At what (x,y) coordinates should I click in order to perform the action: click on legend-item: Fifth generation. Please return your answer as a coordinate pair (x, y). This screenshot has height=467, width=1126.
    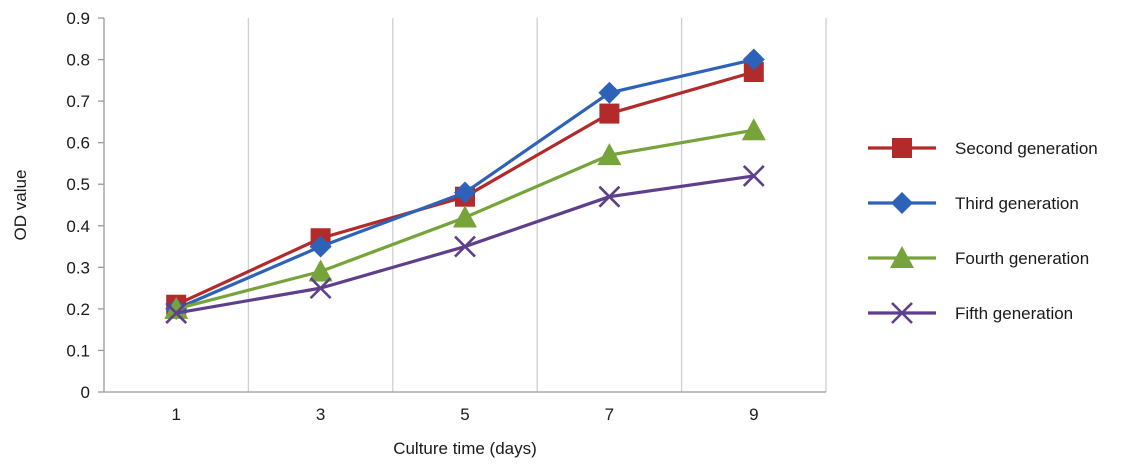
    Looking at the image, I should click on (970, 313).